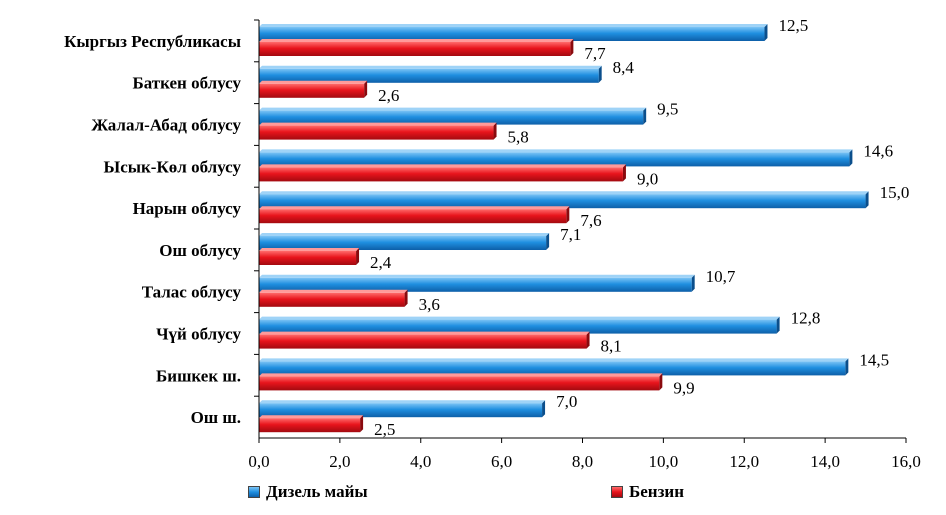 This screenshot has height=515, width=946. Describe the element at coordinates (384, 429) in the screenshot. I see `petrol-data-label: 2,5` at that location.